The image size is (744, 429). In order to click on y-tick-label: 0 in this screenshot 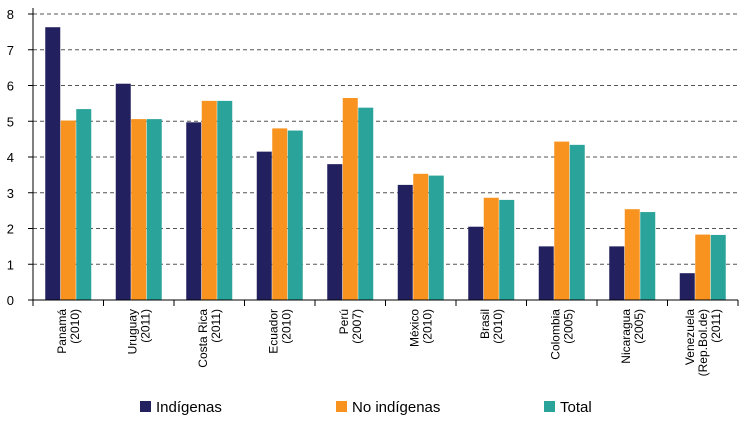, I will do `click(10, 300)`.